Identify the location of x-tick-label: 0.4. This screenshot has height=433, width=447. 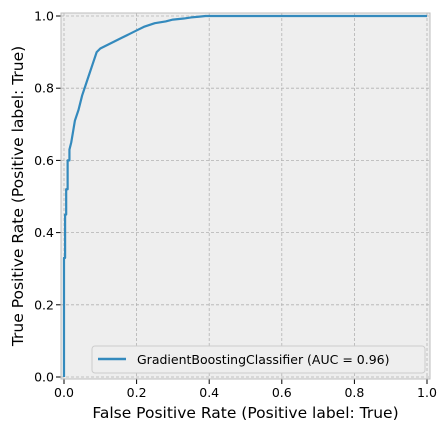
(209, 392).